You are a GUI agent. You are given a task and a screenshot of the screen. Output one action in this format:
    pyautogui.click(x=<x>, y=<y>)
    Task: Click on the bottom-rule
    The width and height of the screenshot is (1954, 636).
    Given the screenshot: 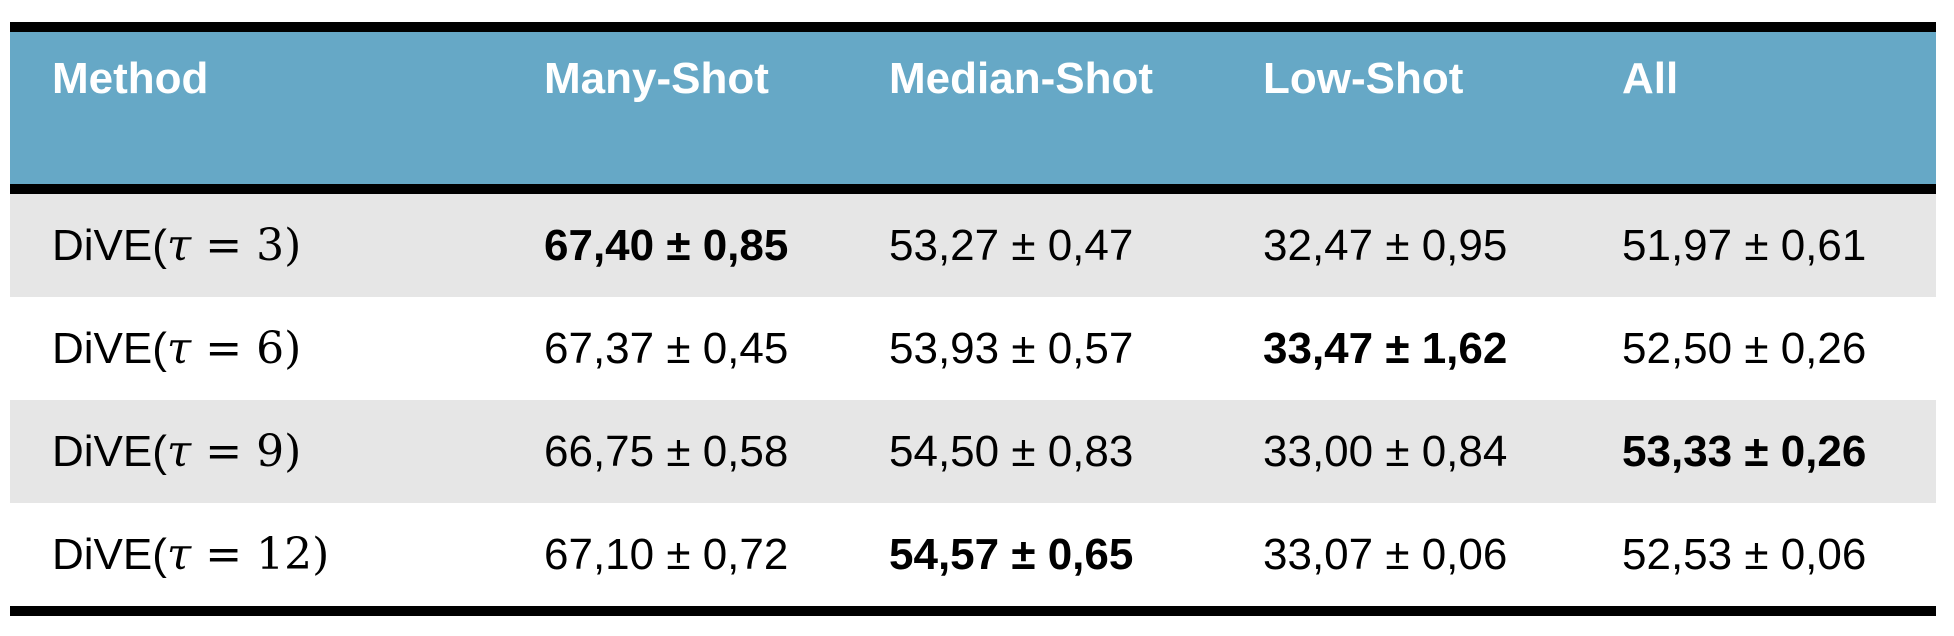 What is the action you would take?
    pyautogui.click(x=973, y=611)
    